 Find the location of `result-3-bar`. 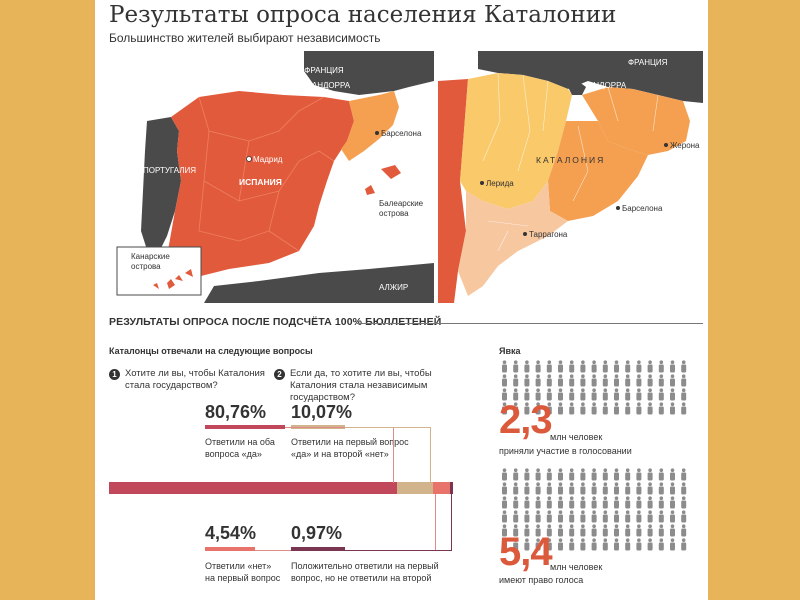

result-3-bar is located at coordinates (230, 549).